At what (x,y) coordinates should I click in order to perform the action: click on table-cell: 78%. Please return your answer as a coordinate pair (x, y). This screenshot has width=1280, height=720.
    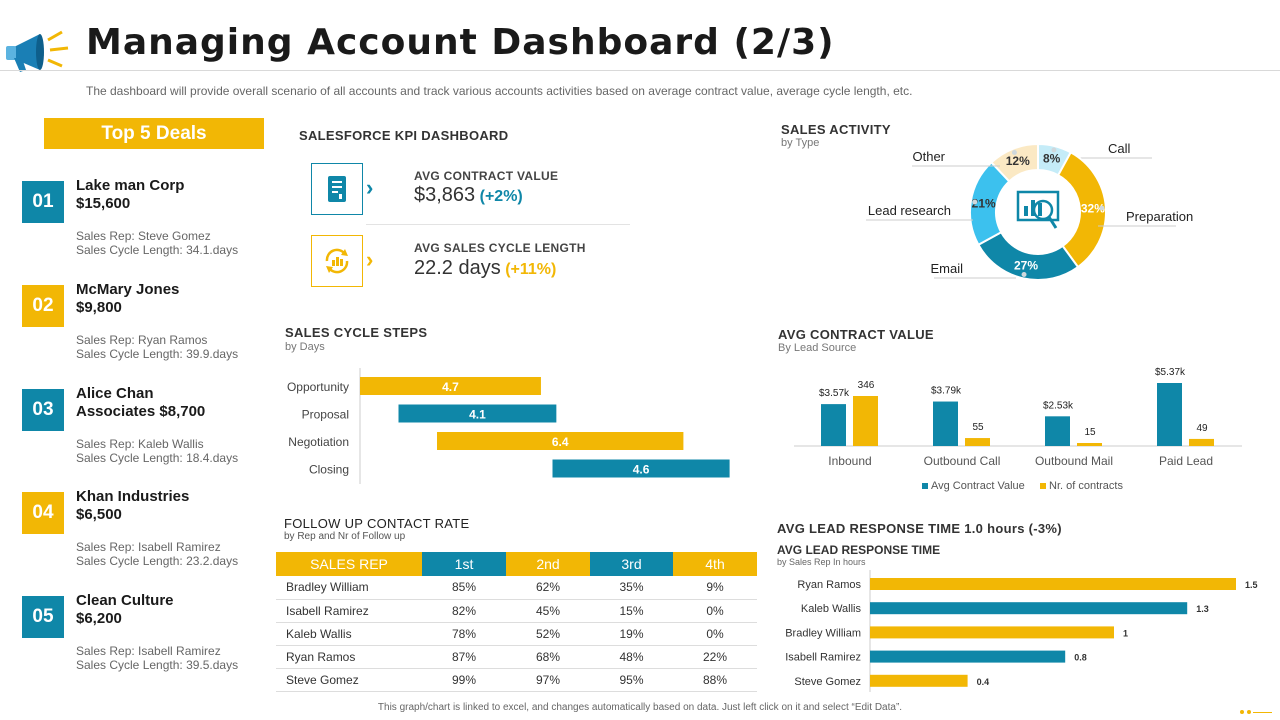
    Looking at the image, I should click on (464, 634).